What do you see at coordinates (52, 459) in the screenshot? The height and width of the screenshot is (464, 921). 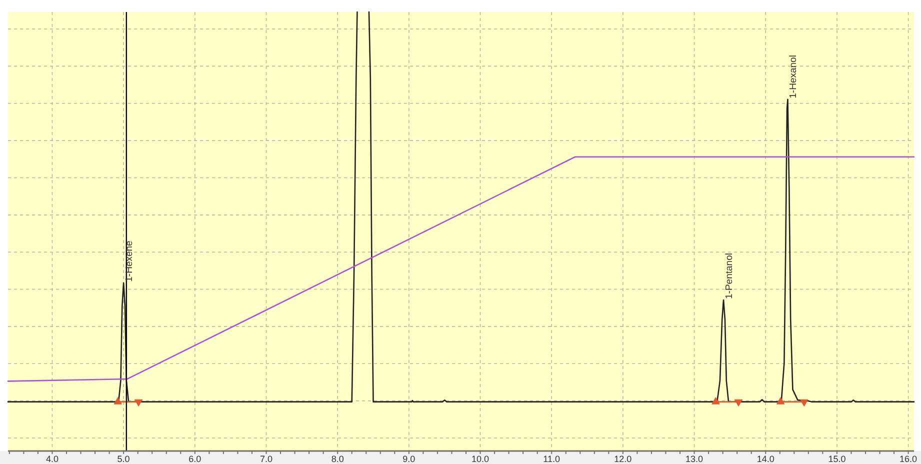 I see `x-tick-label: 4.0` at bounding box center [52, 459].